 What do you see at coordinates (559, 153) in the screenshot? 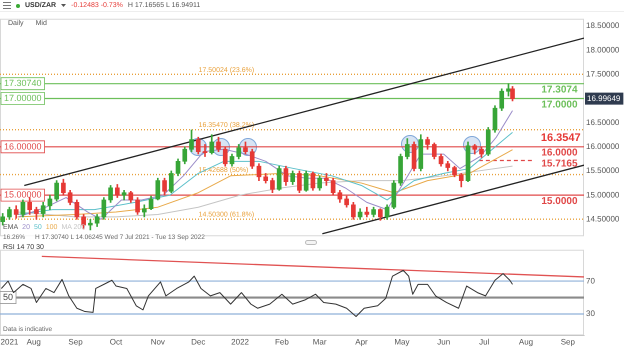
I see `ref-line-label: 16.0000` at bounding box center [559, 153].